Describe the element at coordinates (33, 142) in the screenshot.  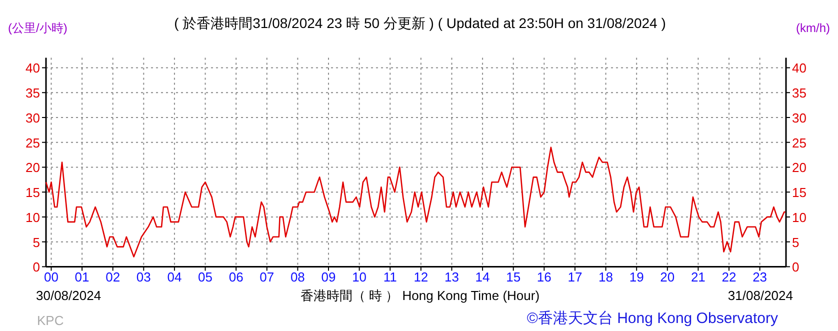
I see `y-tick-label: 25` at that location.